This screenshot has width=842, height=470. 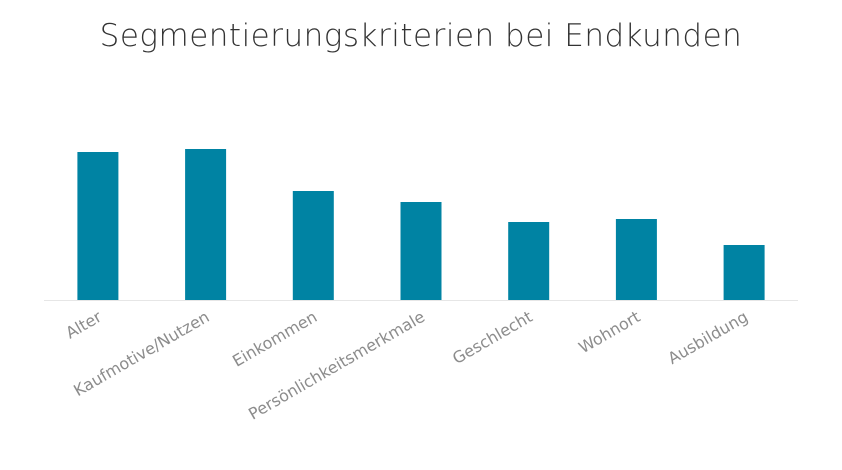 What do you see at coordinates (708, 337) in the screenshot?
I see `x-tick-label-6: Ausbildung` at bounding box center [708, 337].